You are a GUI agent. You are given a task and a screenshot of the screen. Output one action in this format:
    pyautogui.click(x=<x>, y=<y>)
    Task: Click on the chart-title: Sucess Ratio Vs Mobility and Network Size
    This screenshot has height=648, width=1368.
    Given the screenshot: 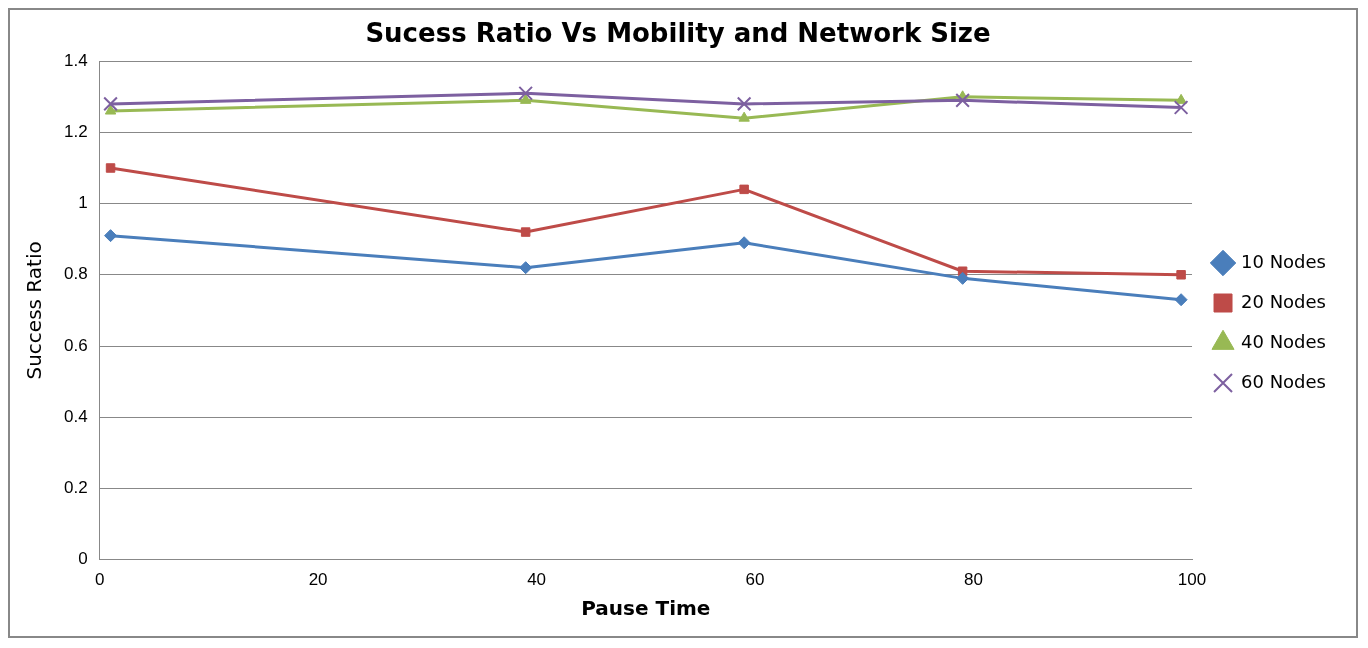 What is the action you would take?
    pyautogui.click(x=678, y=33)
    